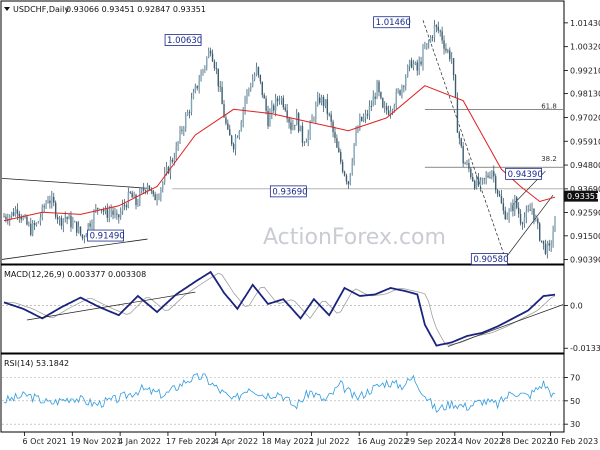 The height and width of the screenshot is (450, 600). I want to click on x-tick-label: 4 Apr 2022, so click(236, 441).